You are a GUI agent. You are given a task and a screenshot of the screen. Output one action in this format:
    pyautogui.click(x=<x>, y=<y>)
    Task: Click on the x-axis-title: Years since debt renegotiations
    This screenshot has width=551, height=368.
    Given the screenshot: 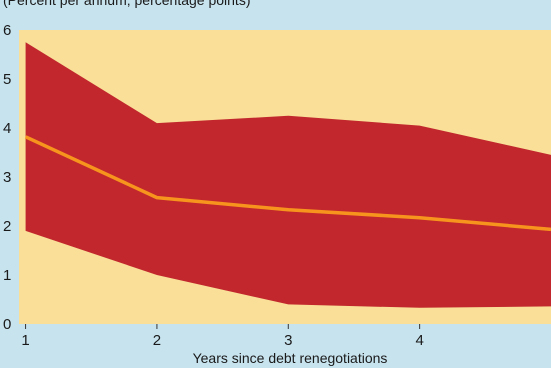 What is the action you would take?
    pyautogui.click(x=290, y=358)
    